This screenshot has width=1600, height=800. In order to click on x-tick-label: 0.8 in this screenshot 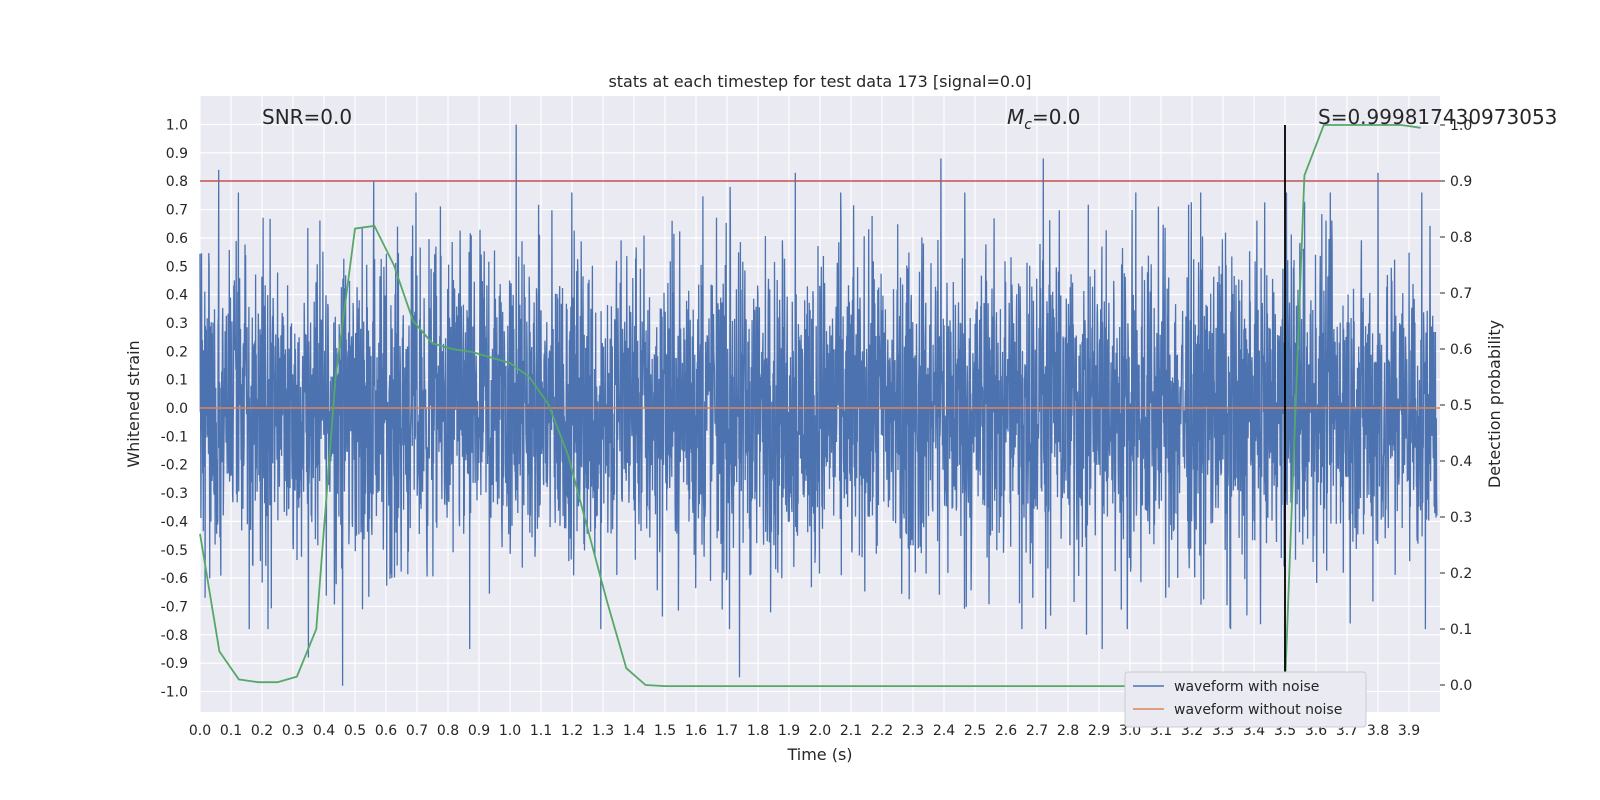, I will do `click(448, 731)`.